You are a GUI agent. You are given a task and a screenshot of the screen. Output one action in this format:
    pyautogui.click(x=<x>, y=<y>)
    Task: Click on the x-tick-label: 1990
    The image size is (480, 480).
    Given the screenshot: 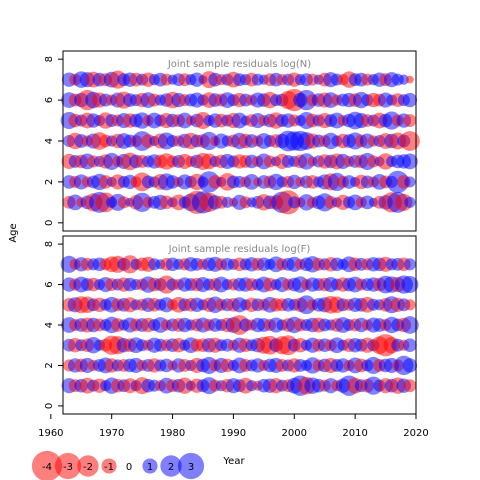 What is the action you would take?
    pyautogui.click(x=233, y=433)
    